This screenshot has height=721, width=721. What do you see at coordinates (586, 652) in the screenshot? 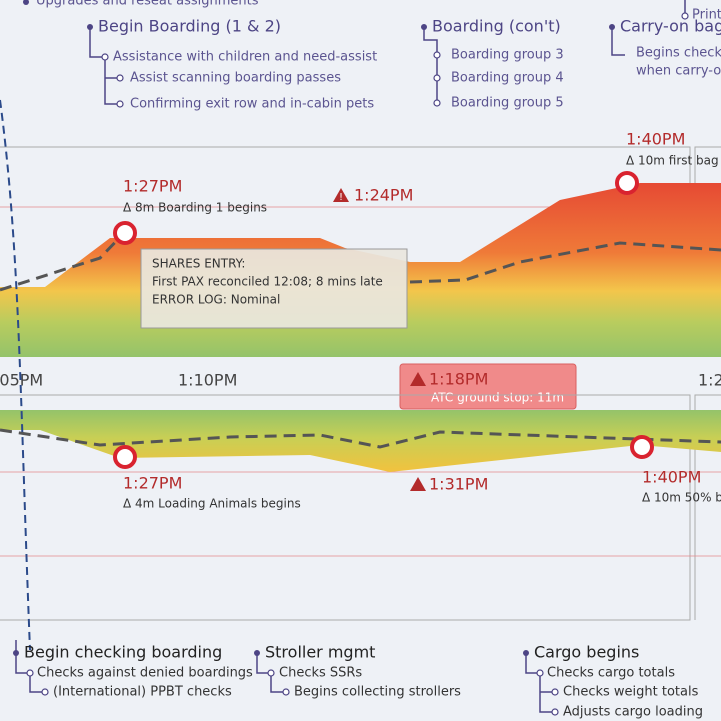
I see `group-title: Cargo begins` at bounding box center [586, 652].